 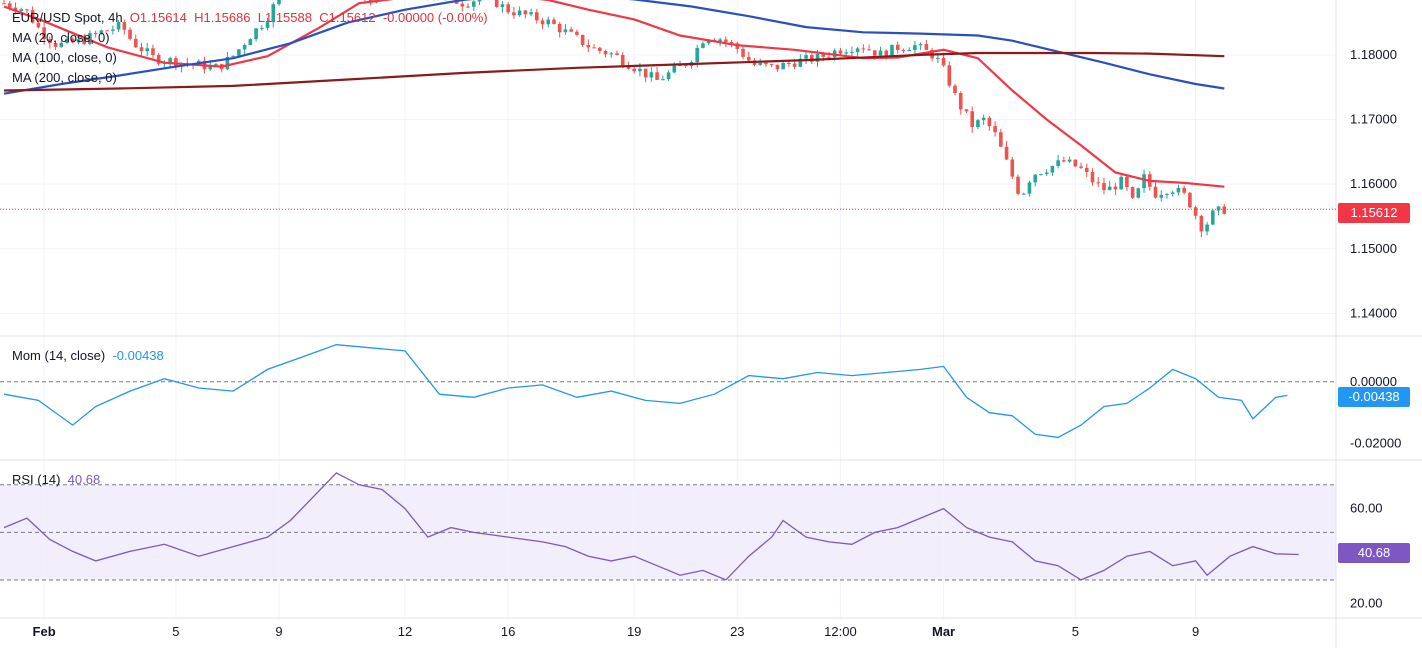 I want to click on price-axis-label: 1.17000, so click(x=1373, y=119).